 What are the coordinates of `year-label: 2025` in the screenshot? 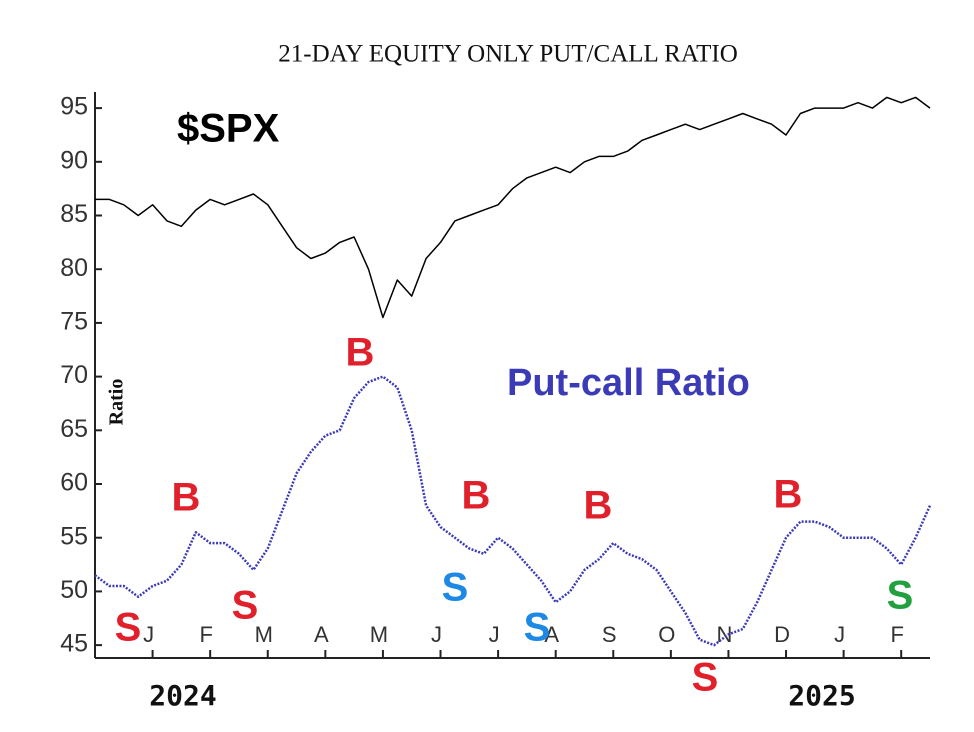 It's located at (821, 695).